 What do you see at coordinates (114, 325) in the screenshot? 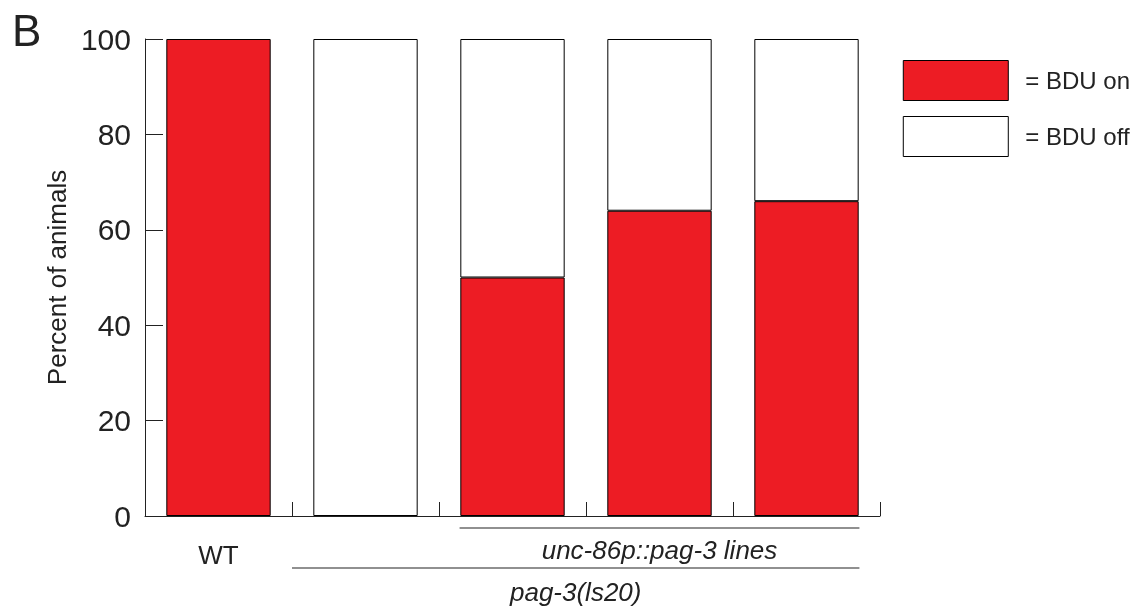
I see `y-tick-label: 40` at bounding box center [114, 325].